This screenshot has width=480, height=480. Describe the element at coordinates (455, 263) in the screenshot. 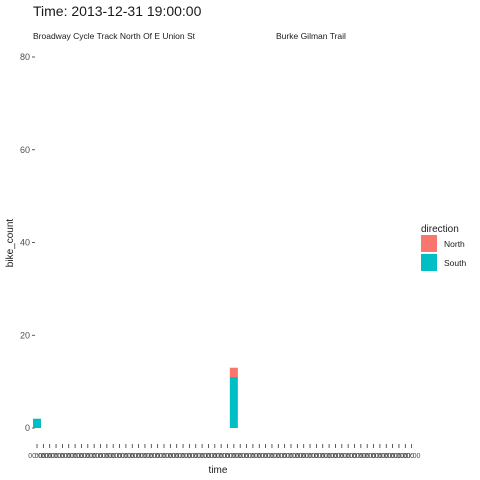

I see `legend-label-south: South` at that location.